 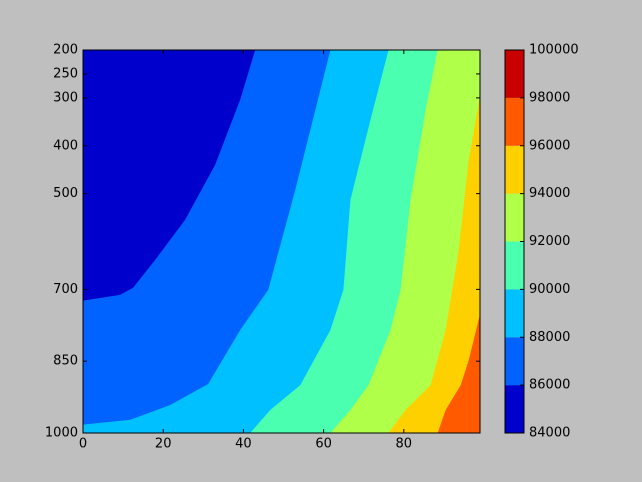 What do you see at coordinates (549, 97) in the screenshot?
I see `colorbar-tick-label: 98000` at bounding box center [549, 97].